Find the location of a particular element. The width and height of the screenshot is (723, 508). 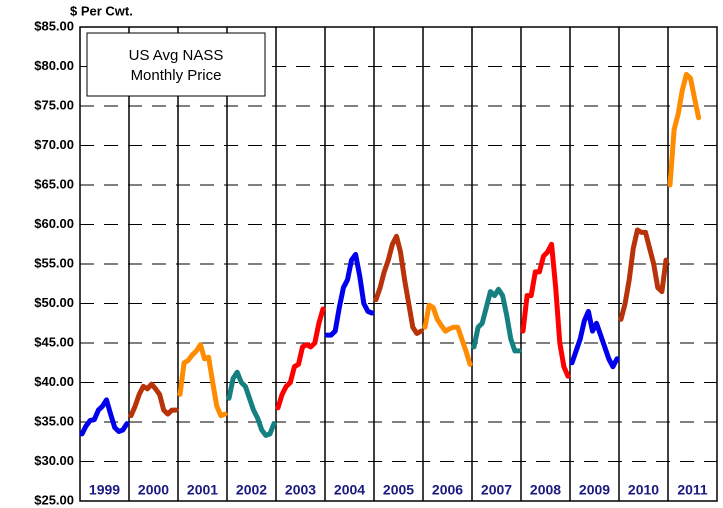

annotation: Monthly Price is located at coordinates (176, 75).